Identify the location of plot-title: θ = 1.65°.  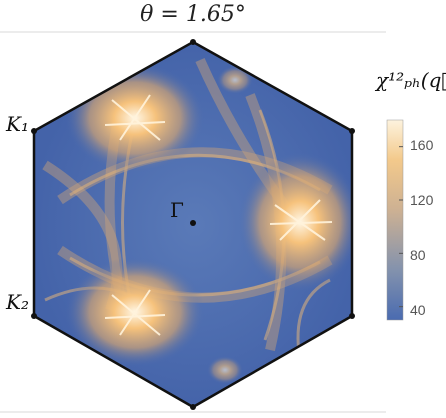
(193, 14).